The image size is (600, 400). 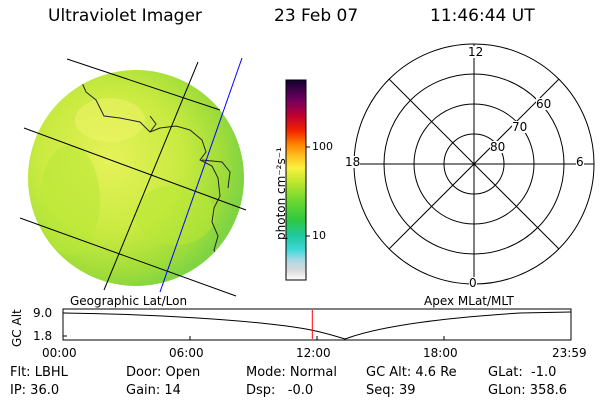 What do you see at coordinates (520, 127) in the screenshot?
I see `lat-70-label: 70` at bounding box center [520, 127].